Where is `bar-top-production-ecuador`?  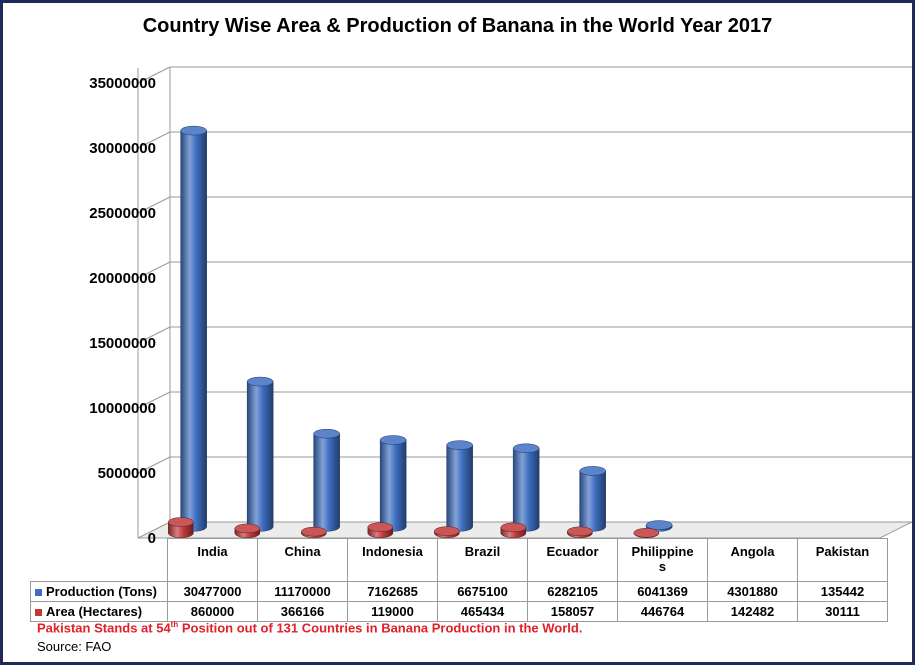 bar-top-production-ecuador is located at coordinates (459, 445).